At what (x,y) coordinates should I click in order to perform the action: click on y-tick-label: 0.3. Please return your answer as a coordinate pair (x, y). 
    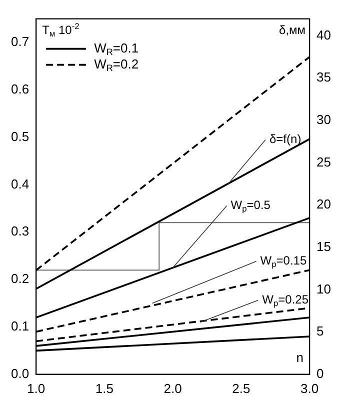
    Looking at the image, I should click on (20, 231).